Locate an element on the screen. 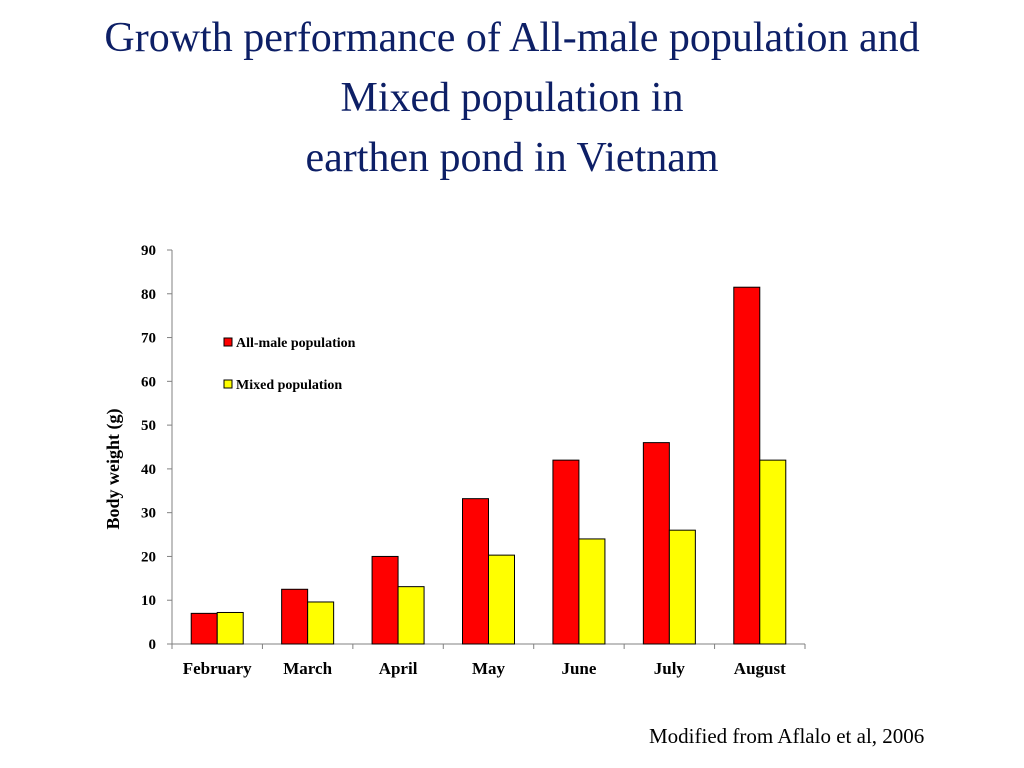  y-tick-label: 50 is located at coordinates (148, 426).